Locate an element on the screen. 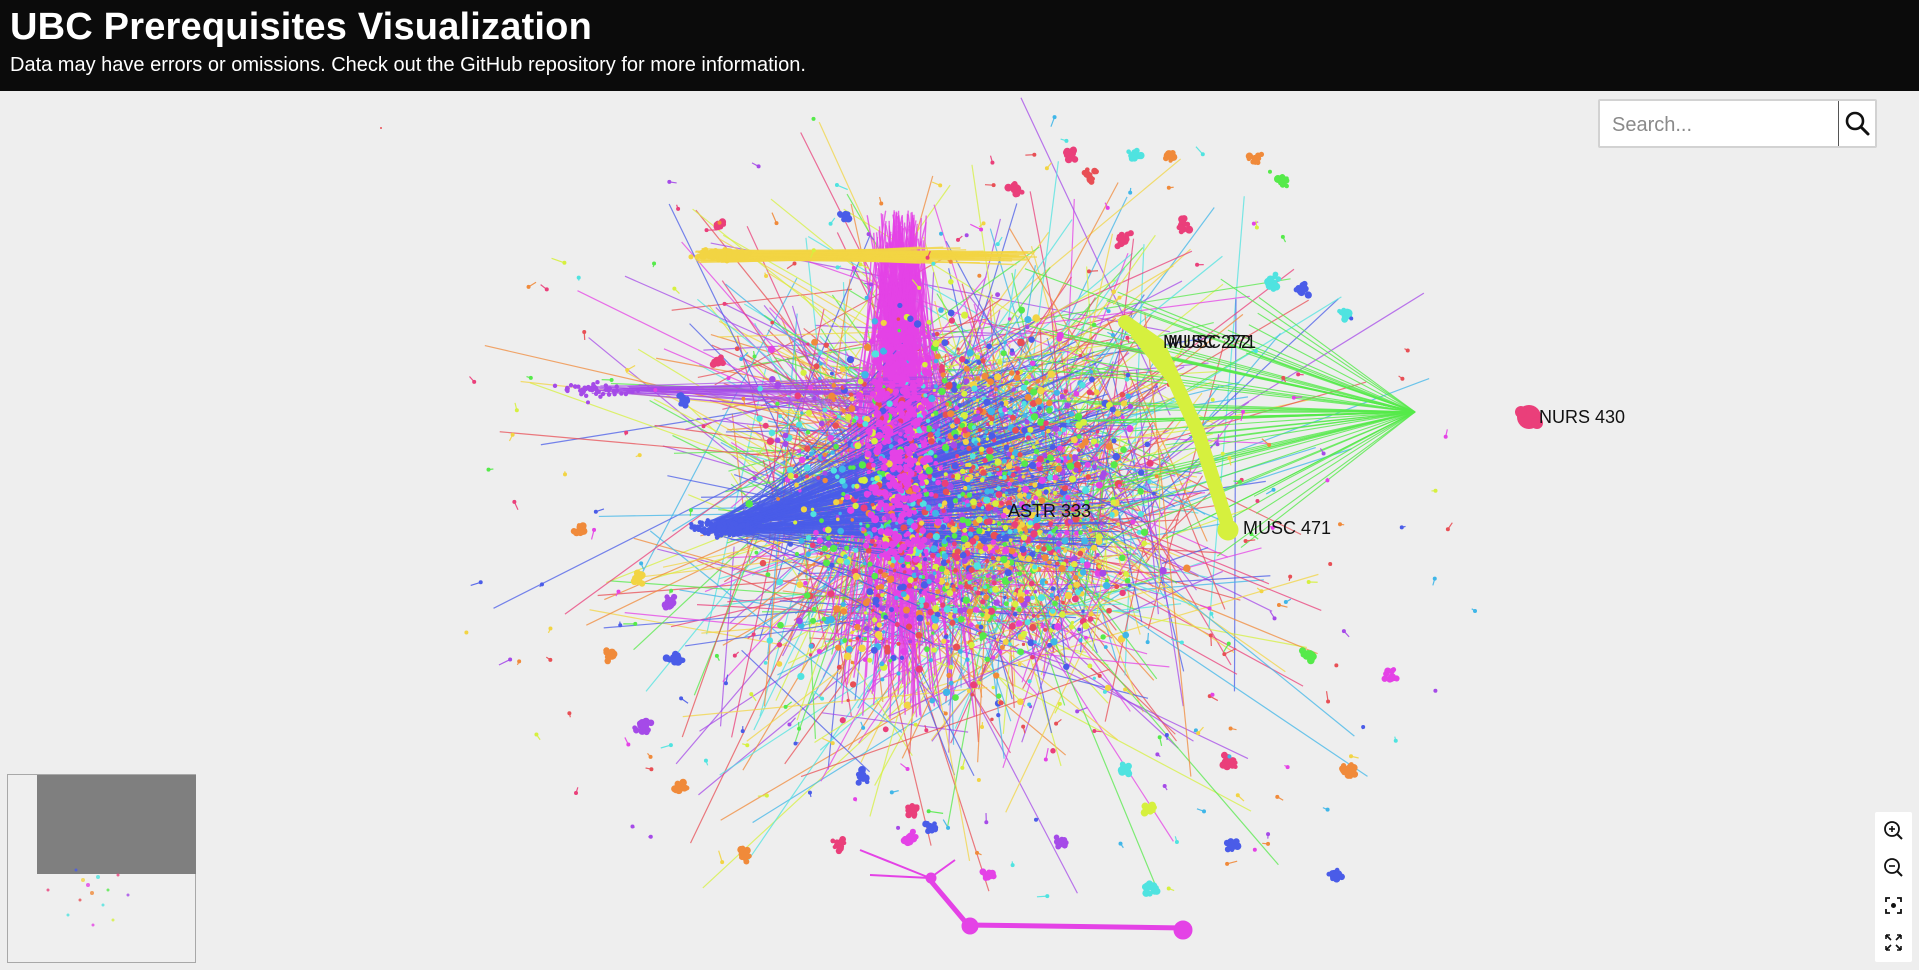 Image resolution: width=1919 pixels, height=970 pixels. minimap-graph is located at coordinates (88, 897).